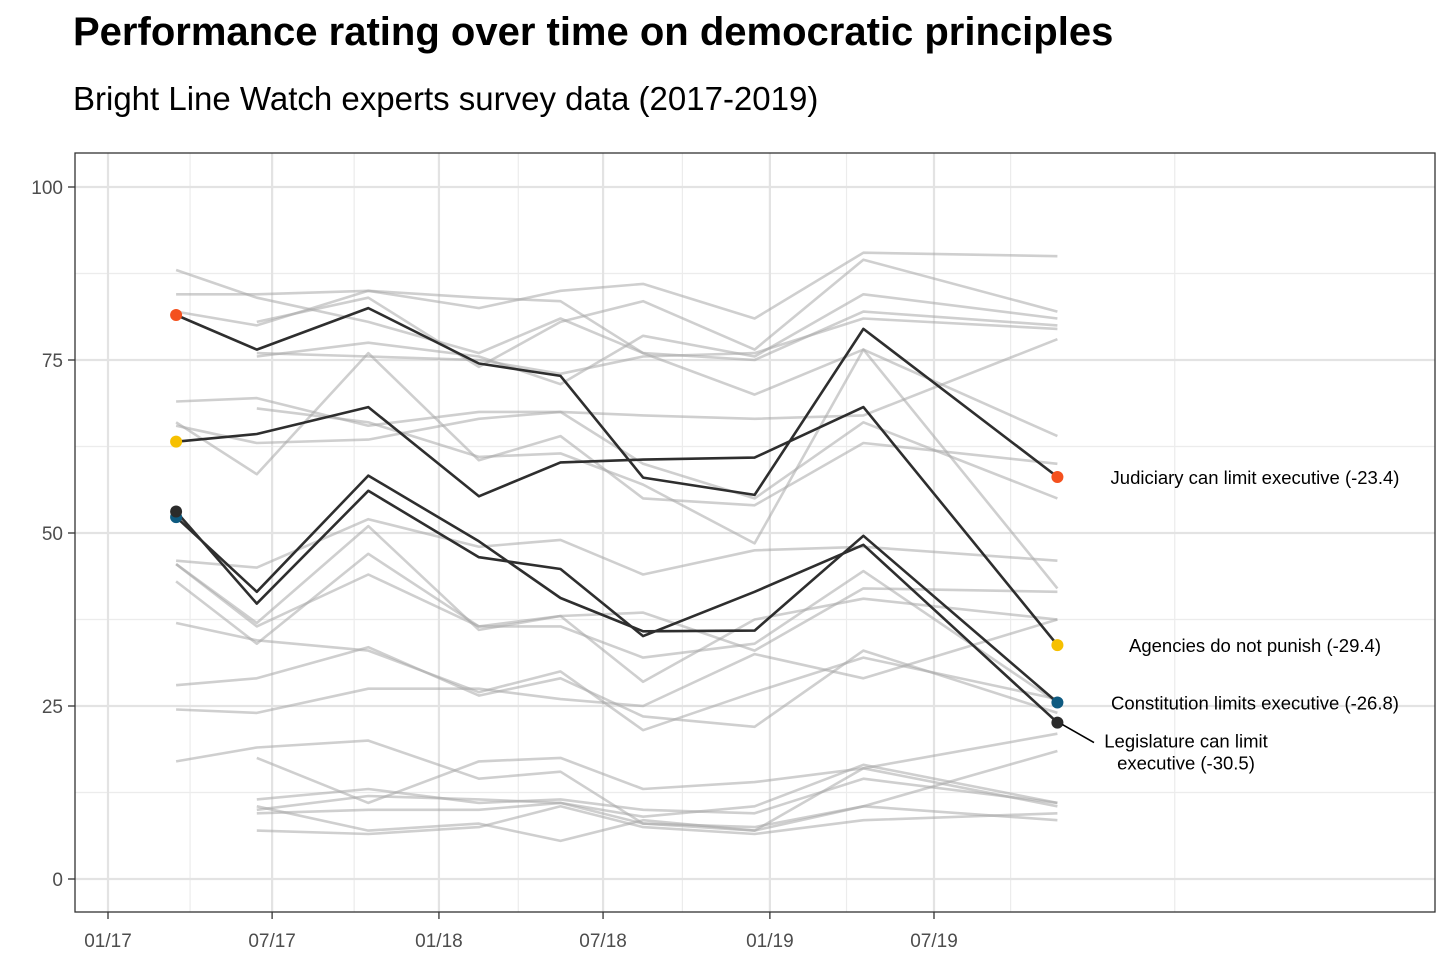 The width and height of the screenshot is (1456, 971). I want to click on series-end-label: Agencies do not punish (-29.4), so click(1255, 645).